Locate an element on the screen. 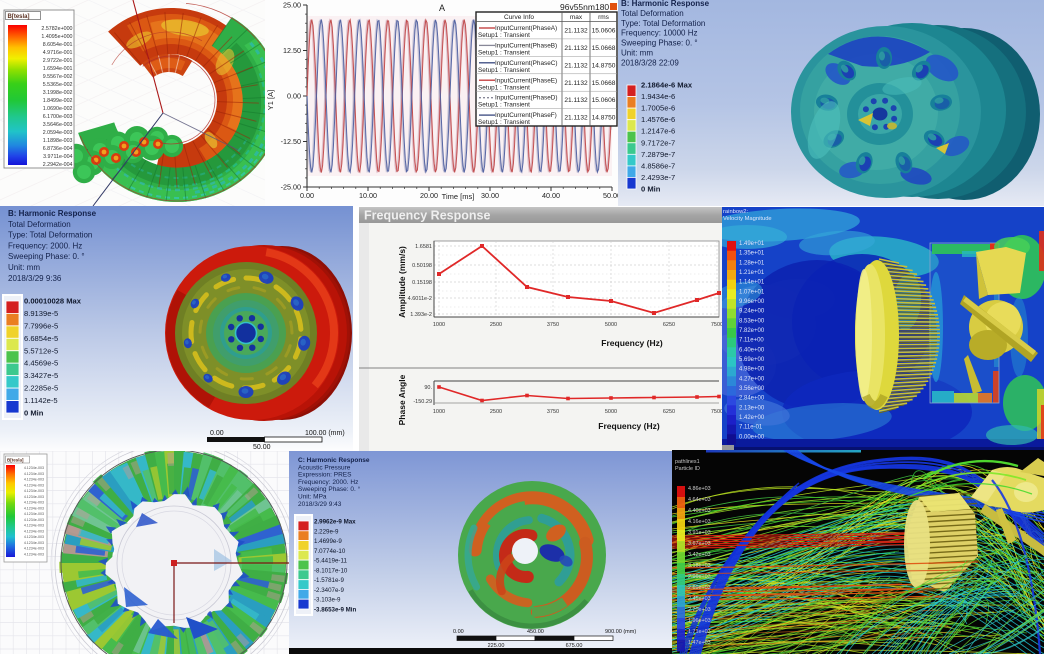 Image resolution: width=1044 pixels, height=654 pixels. svg-text: 0.00010028 Max is located at coordinates (53, 301).